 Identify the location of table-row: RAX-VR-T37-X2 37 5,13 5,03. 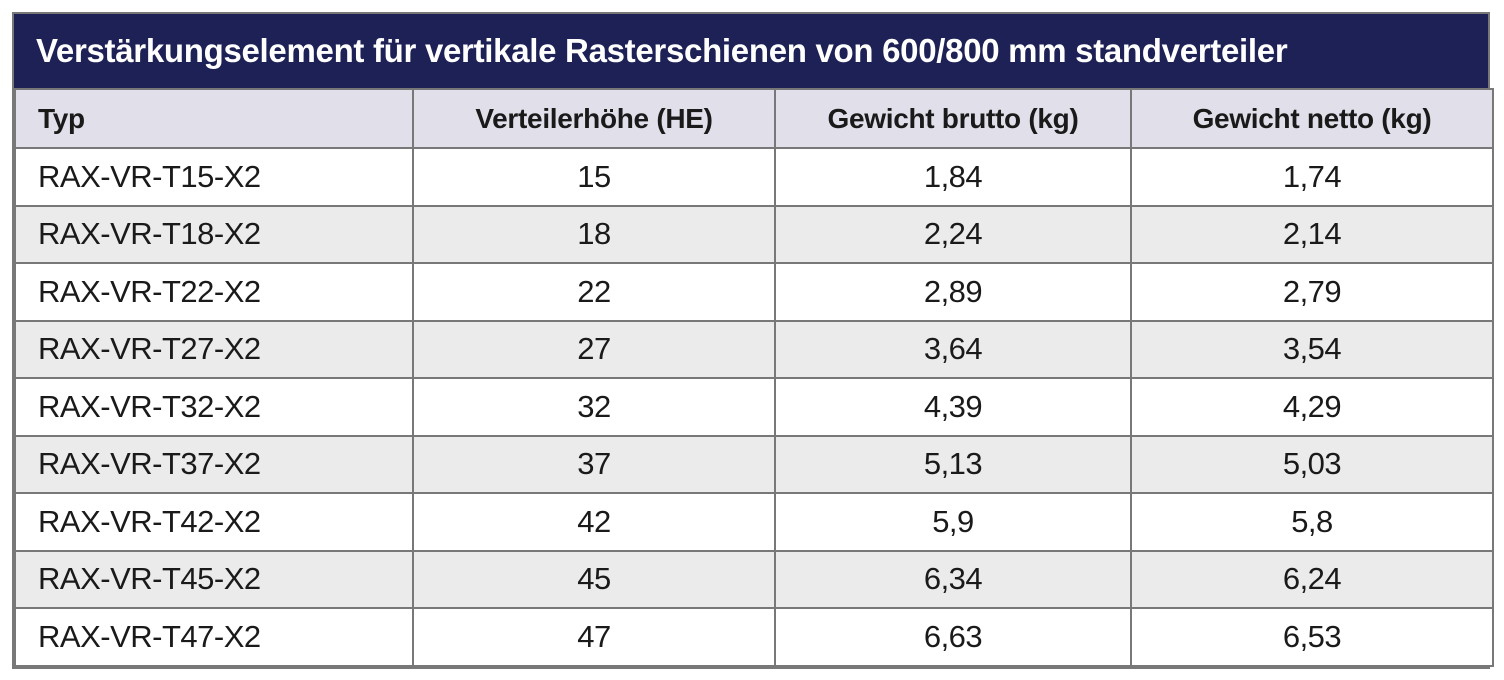
(754, 464).